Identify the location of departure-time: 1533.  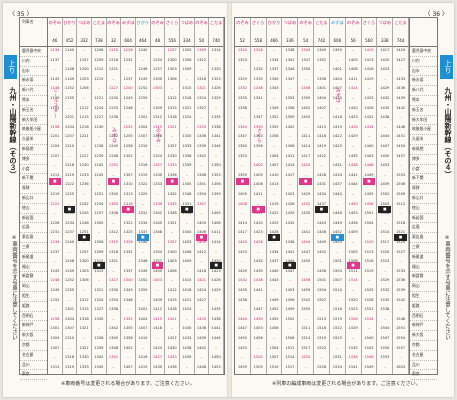
(401, 270).